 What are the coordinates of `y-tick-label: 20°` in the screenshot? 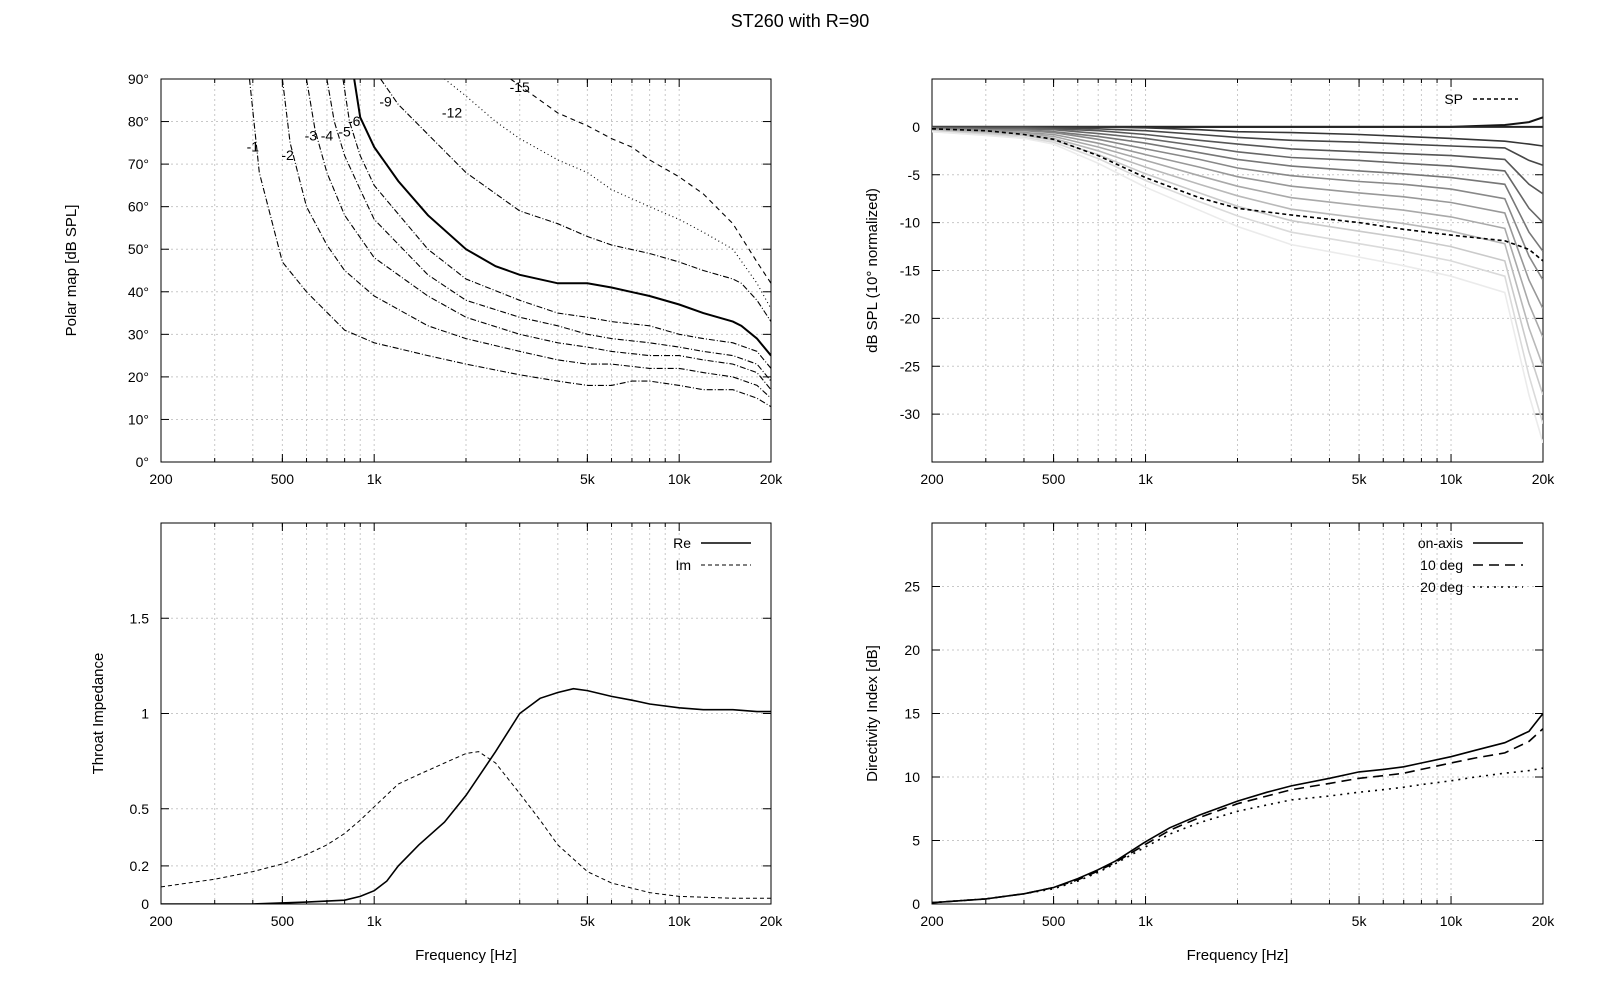 It's located at (138, 377).